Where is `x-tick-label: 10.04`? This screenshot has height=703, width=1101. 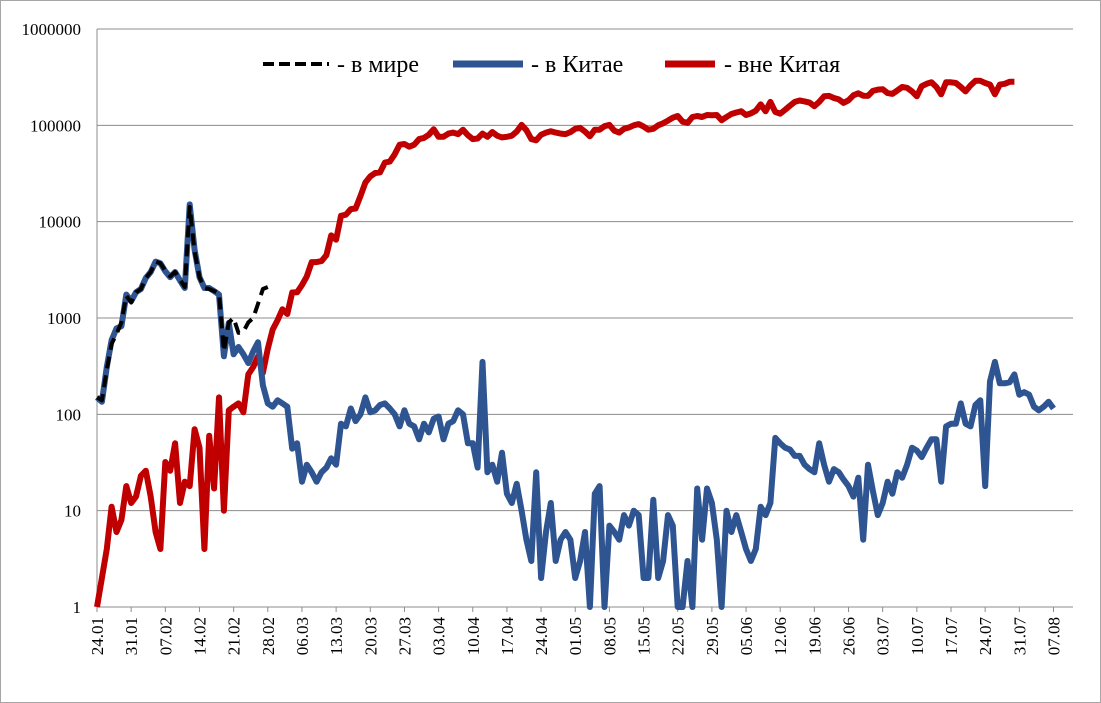 x-tick-label: 10.04 is located at coordinates (473, 636).